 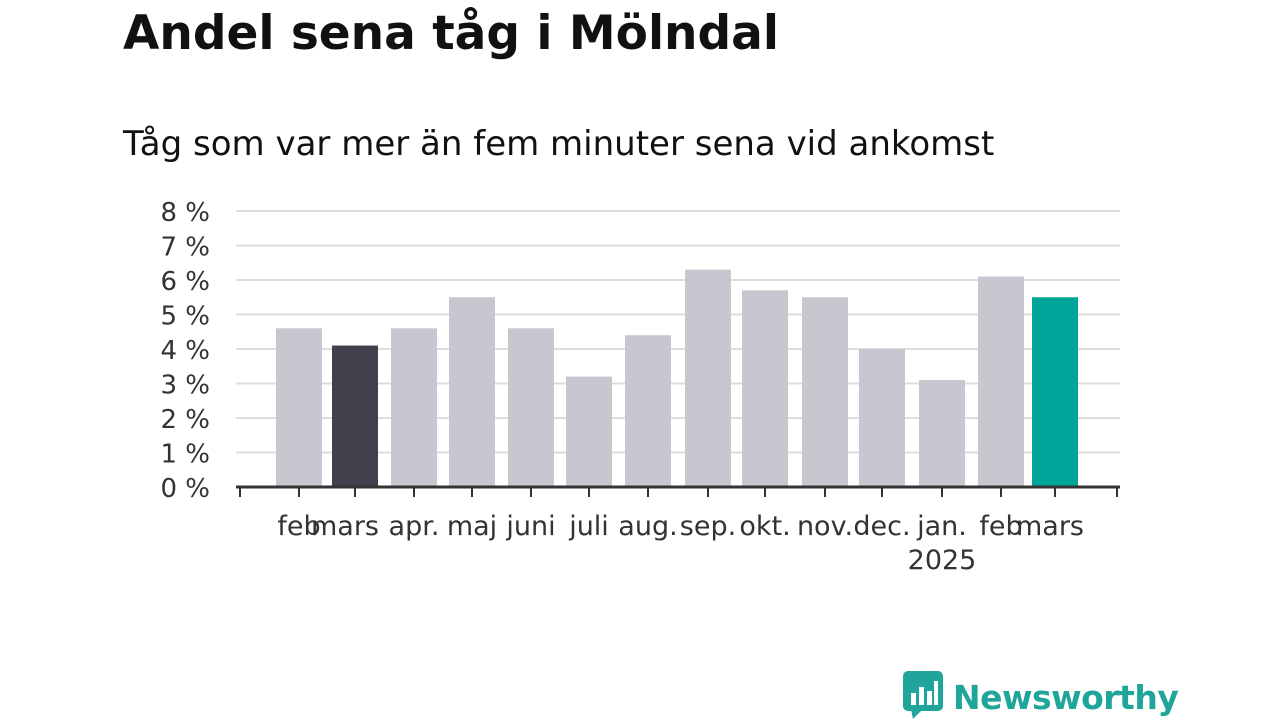 What do you see at coordinates (647, 526) in the screenshot?
I see `x-tick-label: aug.` at bounding box center [647, 526].